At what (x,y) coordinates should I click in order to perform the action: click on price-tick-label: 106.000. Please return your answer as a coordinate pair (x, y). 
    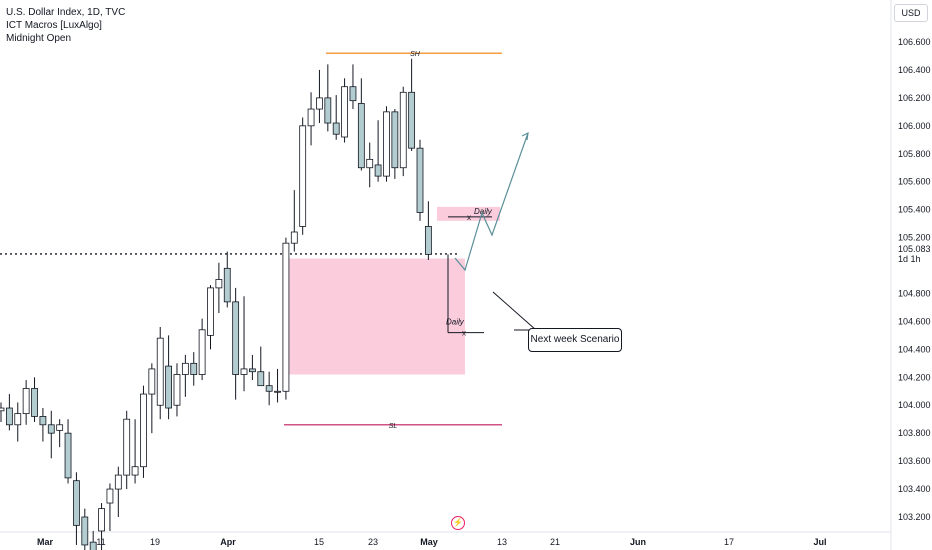
    Looking at the image, I should click on (914, 126).